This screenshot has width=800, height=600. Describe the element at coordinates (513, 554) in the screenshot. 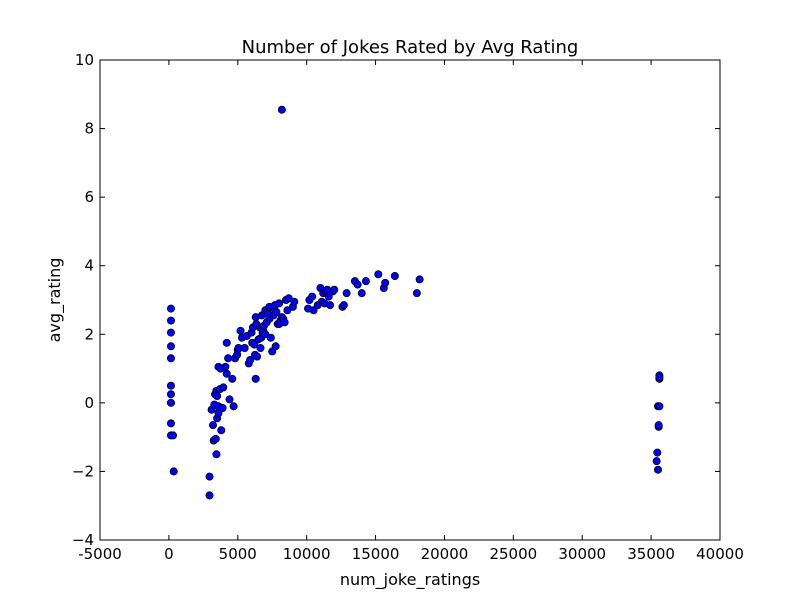

I see `x-tick-label: 25000` at that location.